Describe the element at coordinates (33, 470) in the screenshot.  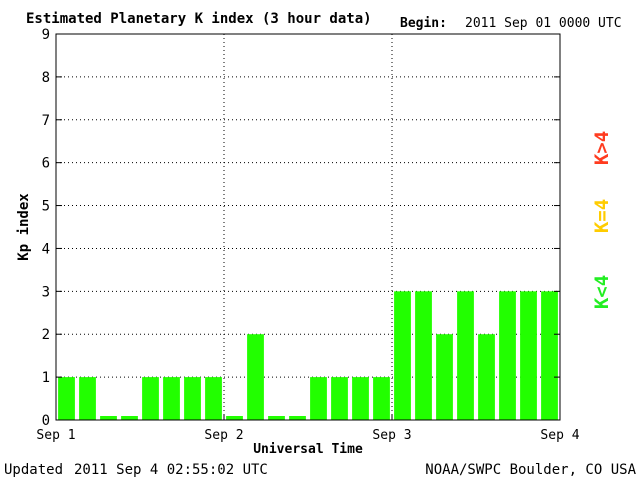
I see `updated-label: Updated` at that location.